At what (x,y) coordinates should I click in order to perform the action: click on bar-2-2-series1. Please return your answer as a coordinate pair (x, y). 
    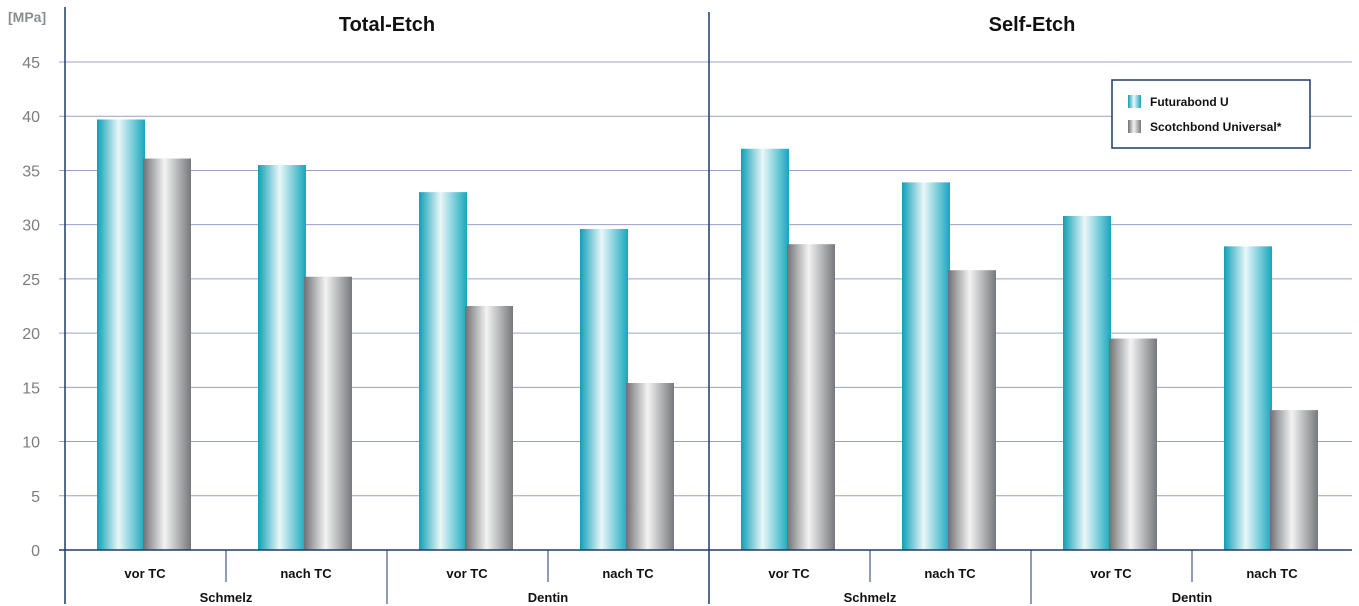
    Looking at the image, I should click on (926, 366).